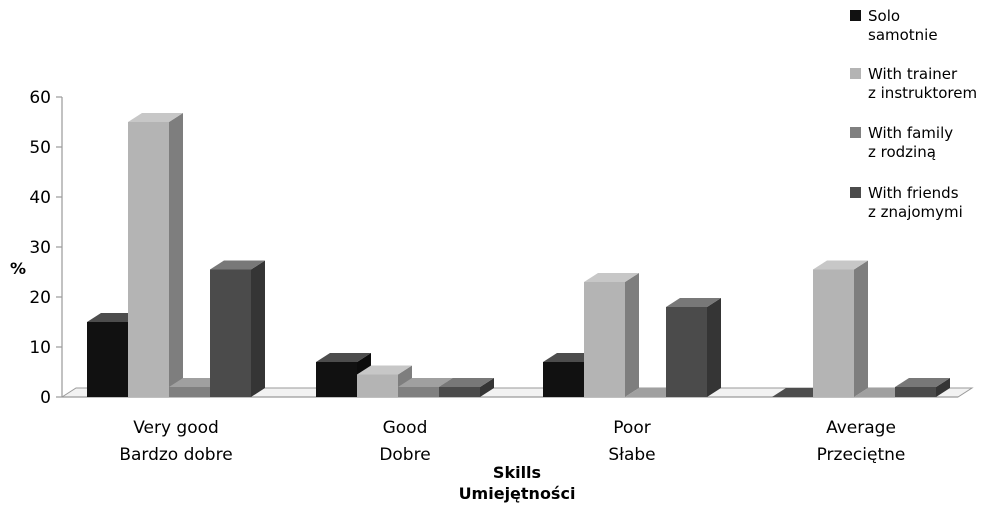  I want to click on y-axis: 0 10 20 30 40 50 60, so click(46, 248).